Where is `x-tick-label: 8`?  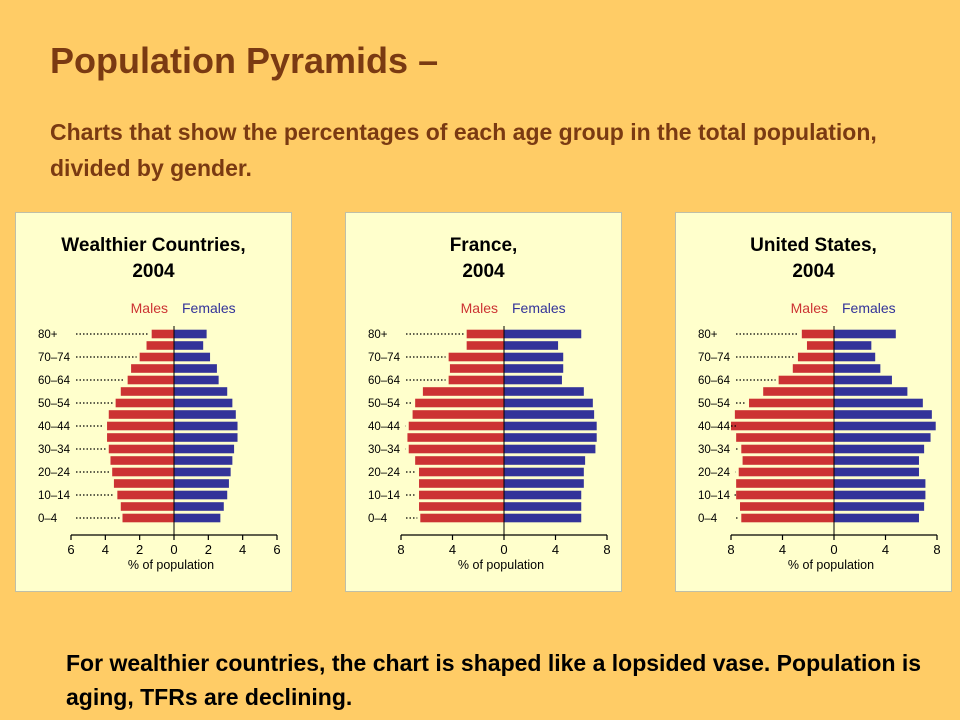 x-tick-label: 8 is located at coordinates (936, 549).